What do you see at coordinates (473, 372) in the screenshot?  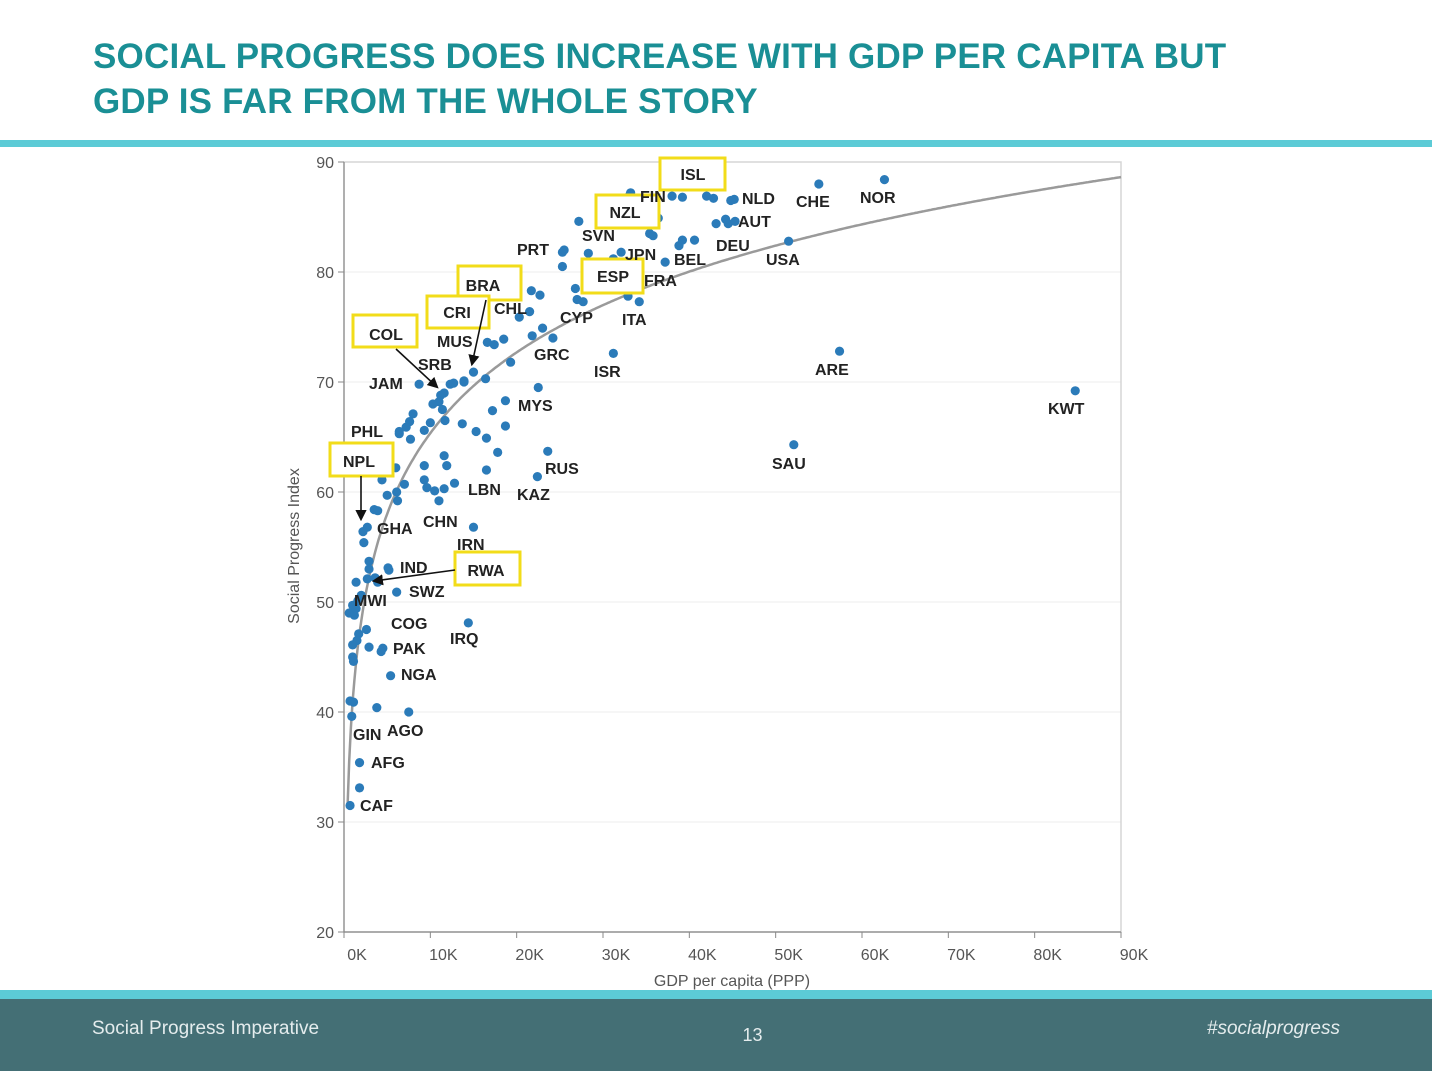 I see `country-point-bra` at bounding box center [473, 372].